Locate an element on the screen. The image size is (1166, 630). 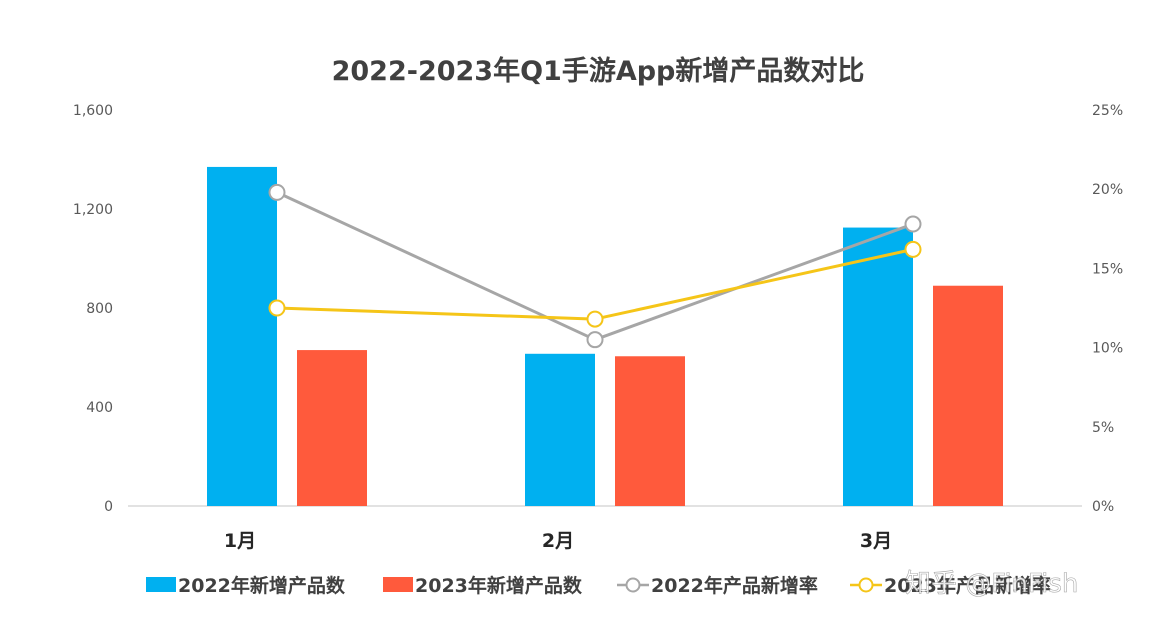
x-tick-label: 1月 is located at coordinates (240, 541).